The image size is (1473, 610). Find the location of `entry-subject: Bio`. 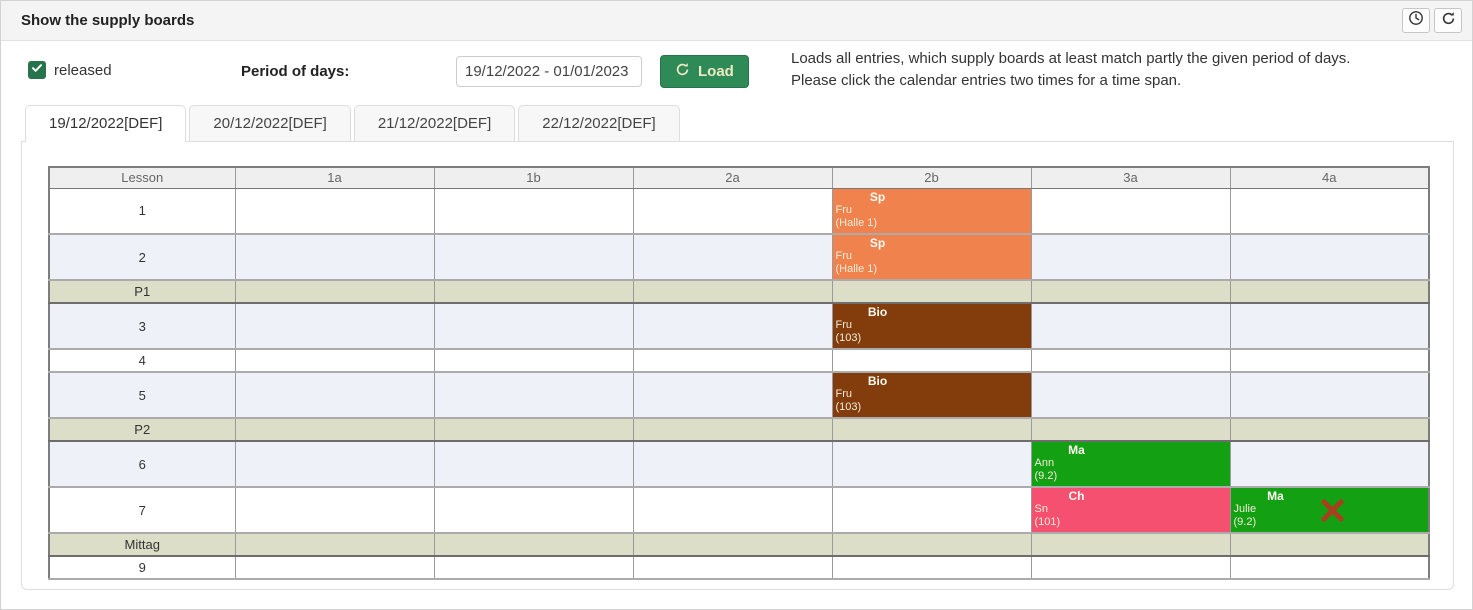

entry-subject: Bio is located at coordinates (877, 381).